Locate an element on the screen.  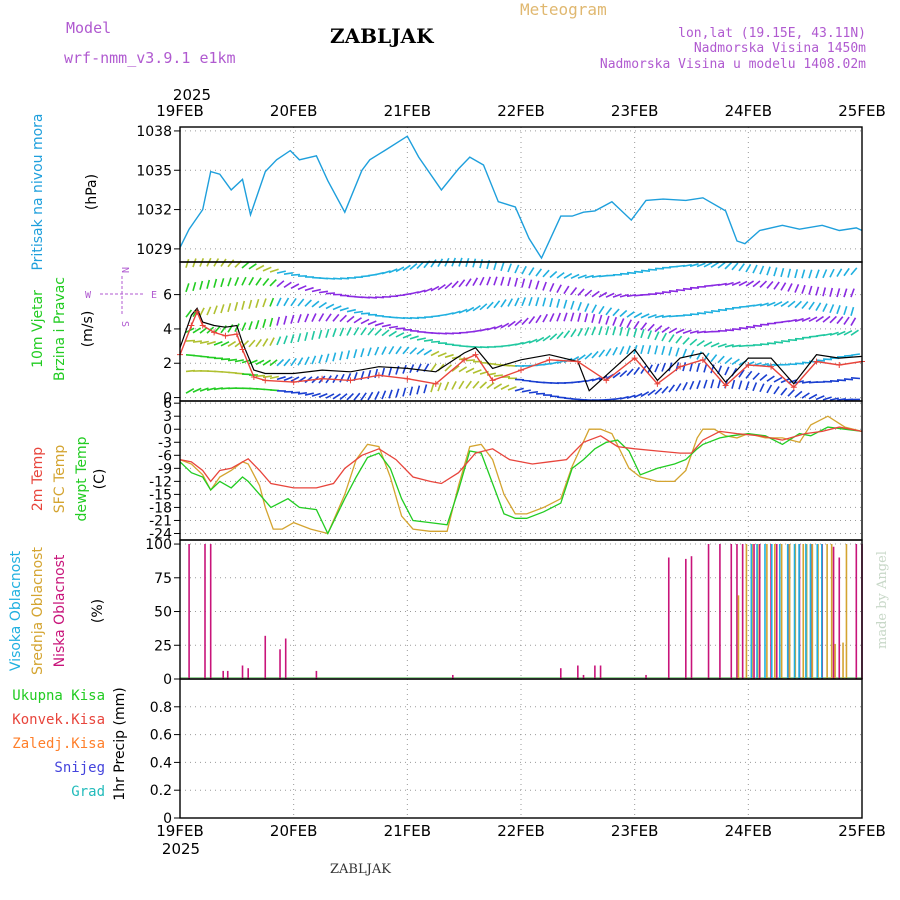
y-tick-label: 0.6 is located at coordinates (161, 736).